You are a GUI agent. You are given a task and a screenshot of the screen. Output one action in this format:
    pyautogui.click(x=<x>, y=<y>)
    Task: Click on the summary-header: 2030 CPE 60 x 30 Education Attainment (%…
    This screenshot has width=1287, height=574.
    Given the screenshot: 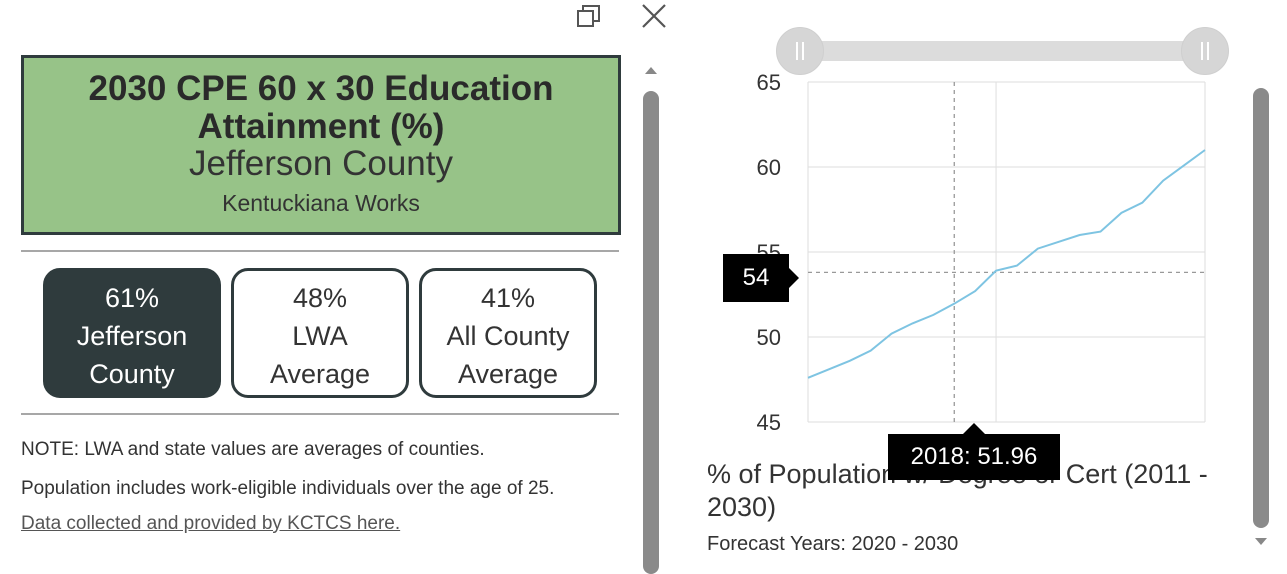 What is the action you would take?
    pyautogui.click(x=321, y=145)
    